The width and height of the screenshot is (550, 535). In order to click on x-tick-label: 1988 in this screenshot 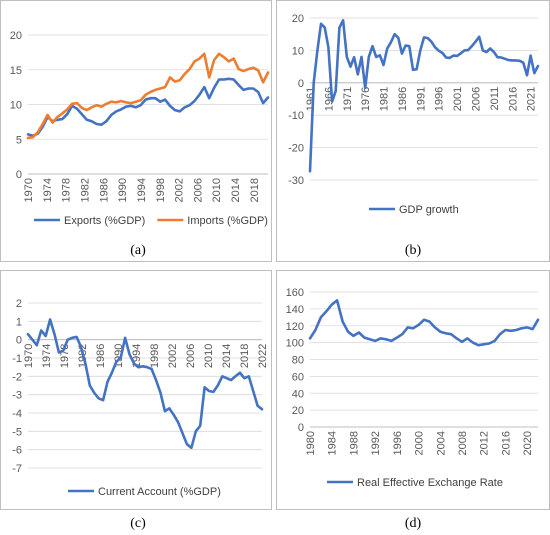, I will do `click(354, 443)`.